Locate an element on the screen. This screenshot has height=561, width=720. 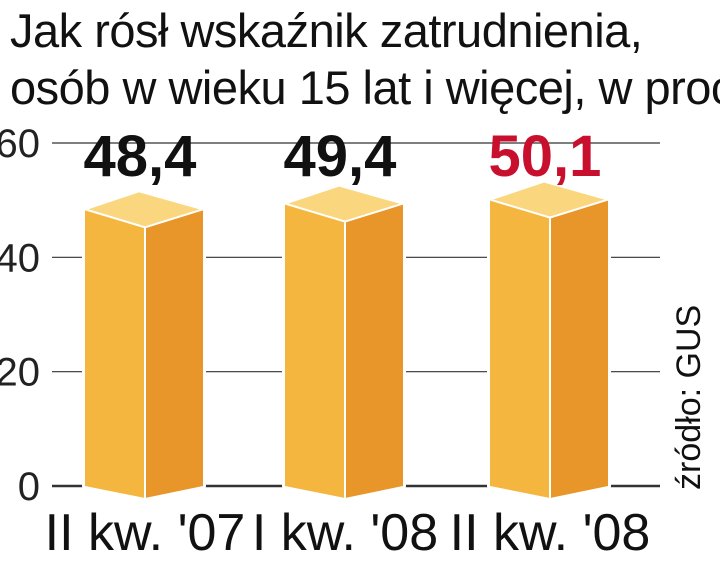
title-line-2: osób w wieku 15 lat i więcej, w proc. is located at coordinates (365, 87).